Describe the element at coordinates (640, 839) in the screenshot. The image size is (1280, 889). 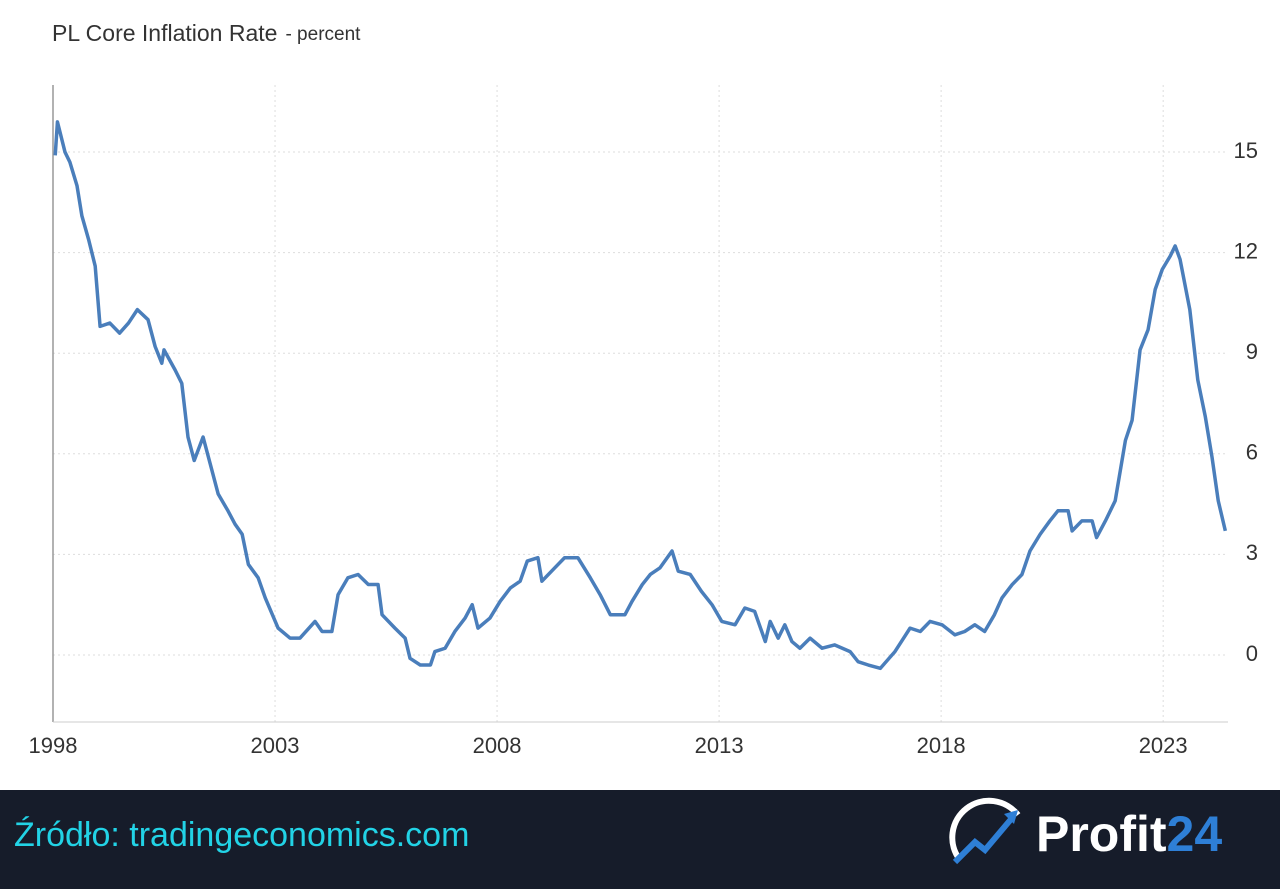
I see `footer-bar` at that location.